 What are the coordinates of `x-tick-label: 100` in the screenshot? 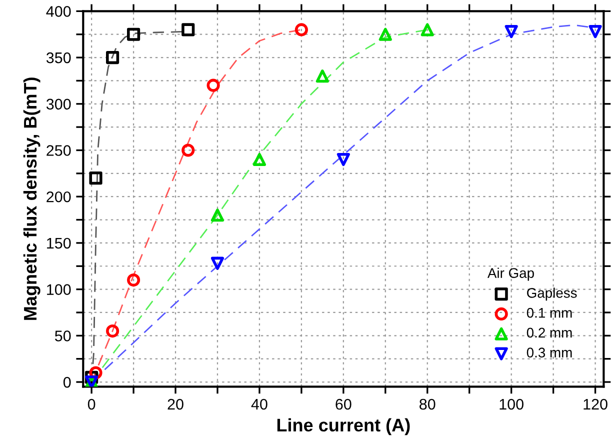 It's located at (512, 404).